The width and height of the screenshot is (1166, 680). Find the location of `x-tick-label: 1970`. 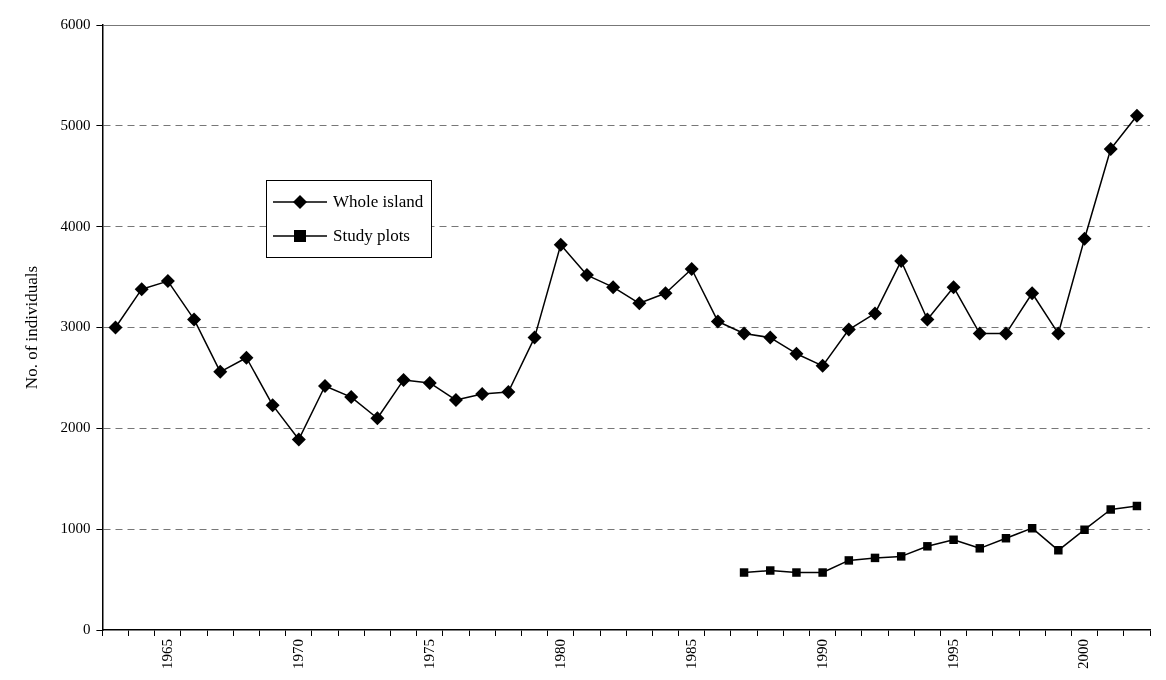

x-tick-label: 1970 is located at coordinates (297, 654).